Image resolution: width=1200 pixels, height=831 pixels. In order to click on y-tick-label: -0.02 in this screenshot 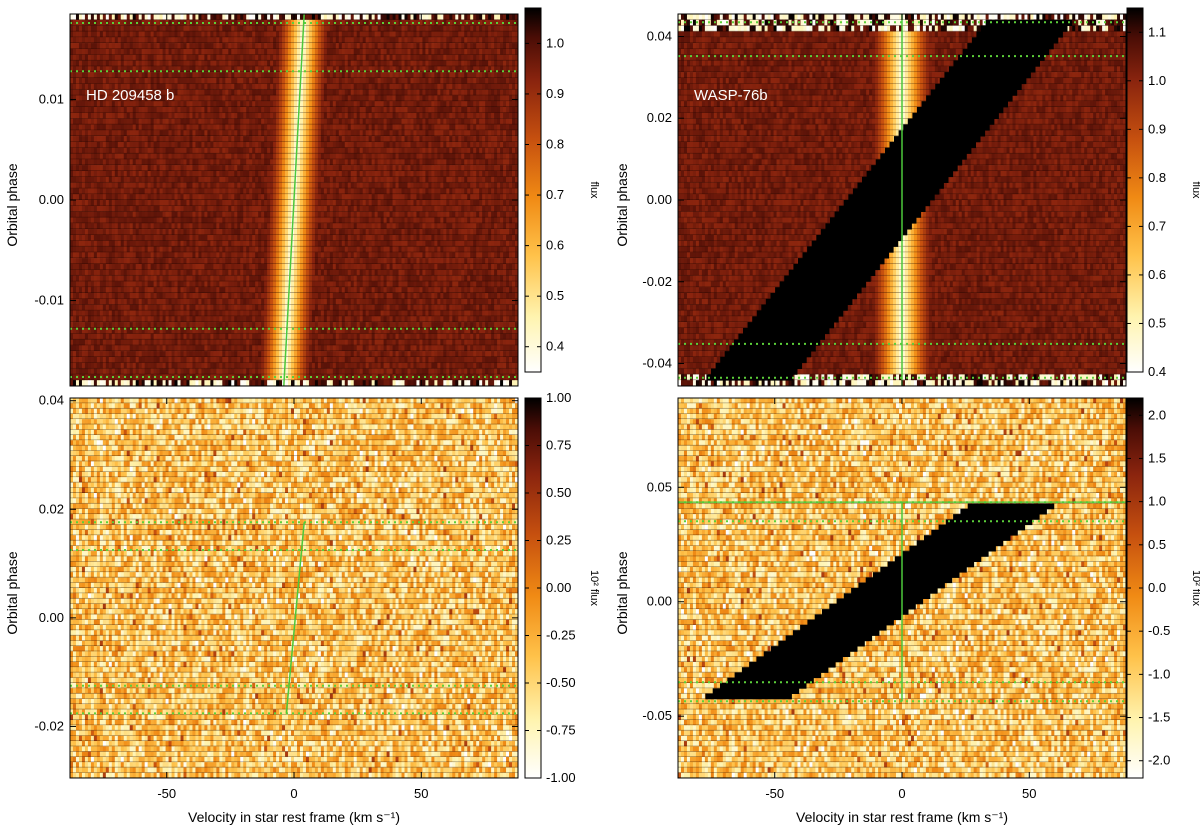, I will do `click(49, 725)`.